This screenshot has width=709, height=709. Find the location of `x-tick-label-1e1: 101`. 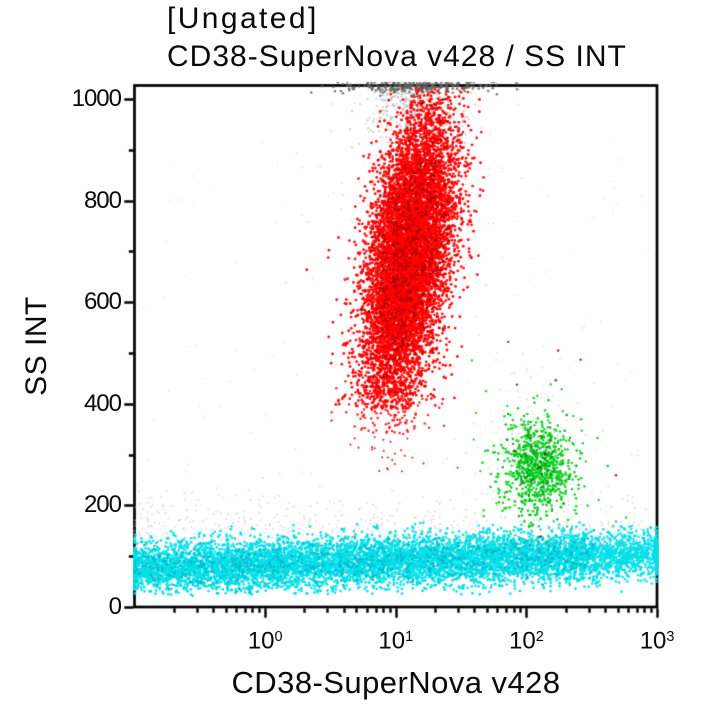

x-tick-label-1e1: 101 is located at coordinates (396, 641).